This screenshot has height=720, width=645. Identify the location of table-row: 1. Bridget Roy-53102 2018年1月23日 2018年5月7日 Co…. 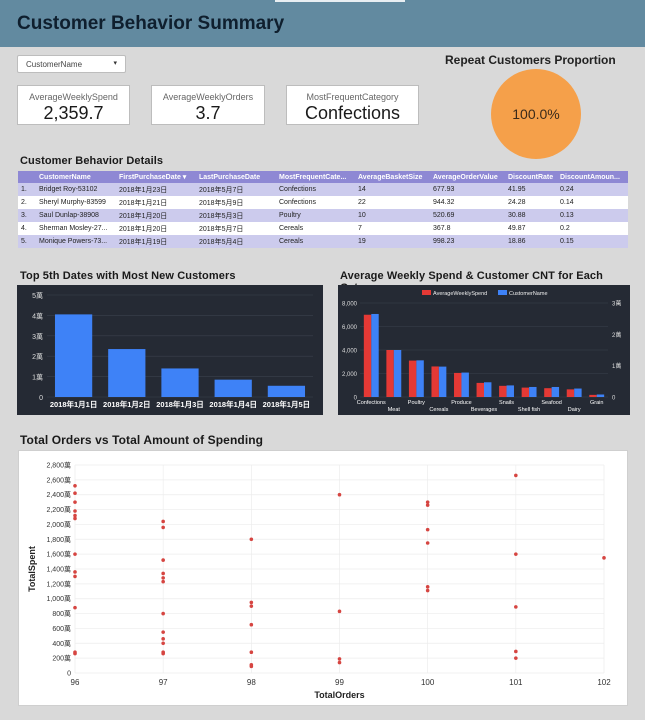
(323, 189).